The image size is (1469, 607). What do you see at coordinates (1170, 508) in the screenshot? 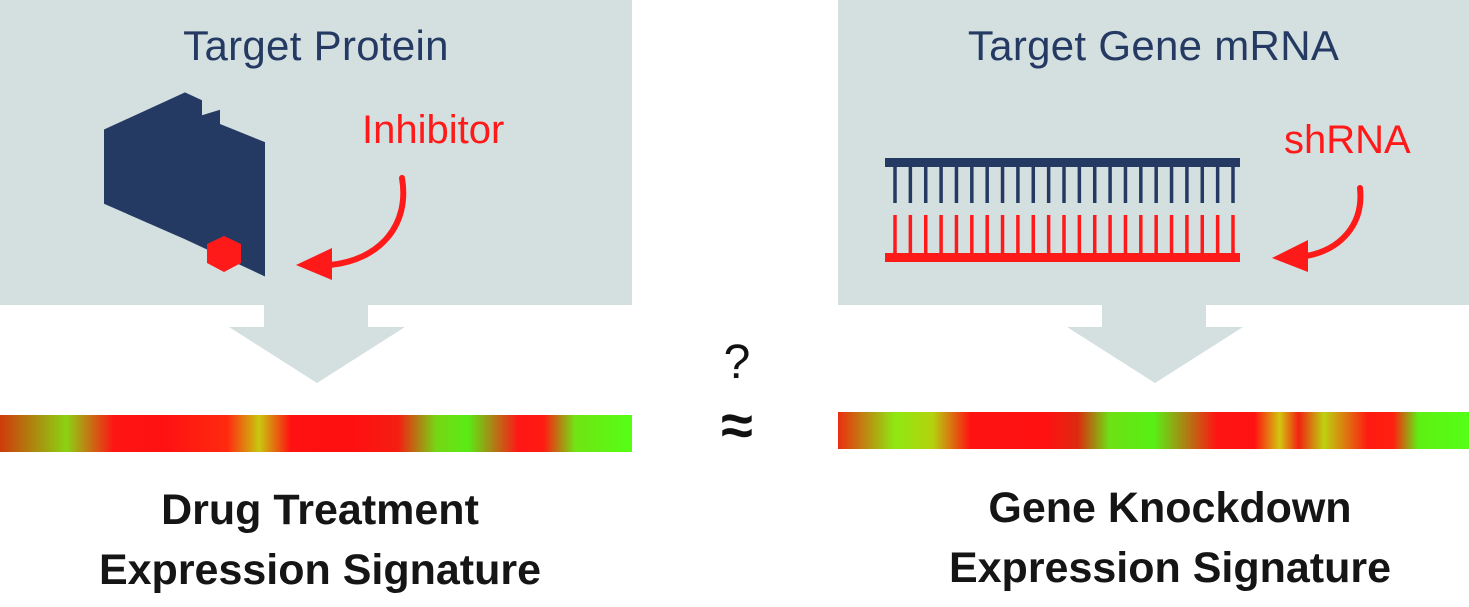
I see `signature-line-1: Gene Knockdown` at bounding box center [1170, 508].